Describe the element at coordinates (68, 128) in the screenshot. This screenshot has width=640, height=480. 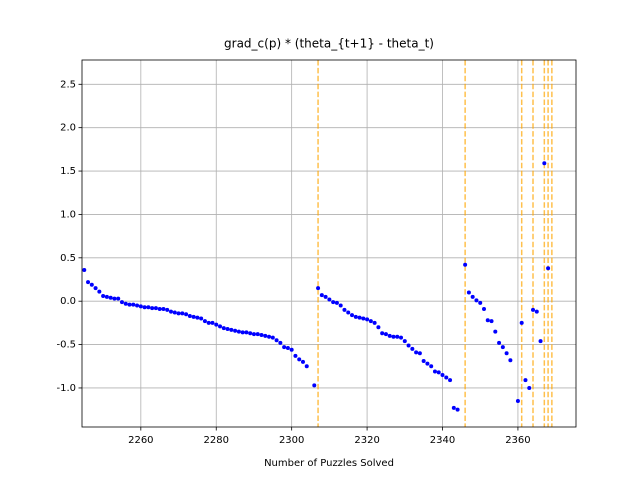
I see `y-tick-label: 2.0` at that location.